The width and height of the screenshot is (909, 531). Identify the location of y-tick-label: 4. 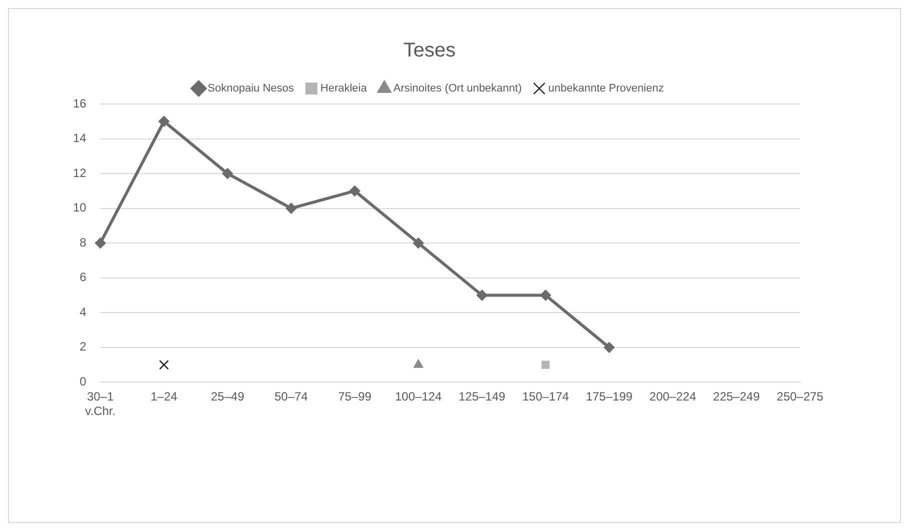
(83, 311).